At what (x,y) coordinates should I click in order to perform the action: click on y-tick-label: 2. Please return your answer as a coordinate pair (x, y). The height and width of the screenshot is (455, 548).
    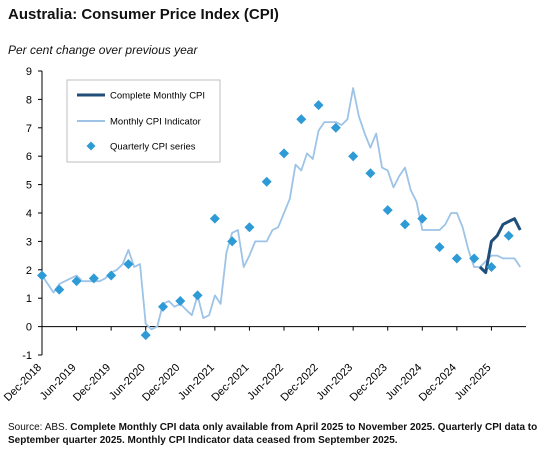
    Looking at the image, I should click on (29, 271).